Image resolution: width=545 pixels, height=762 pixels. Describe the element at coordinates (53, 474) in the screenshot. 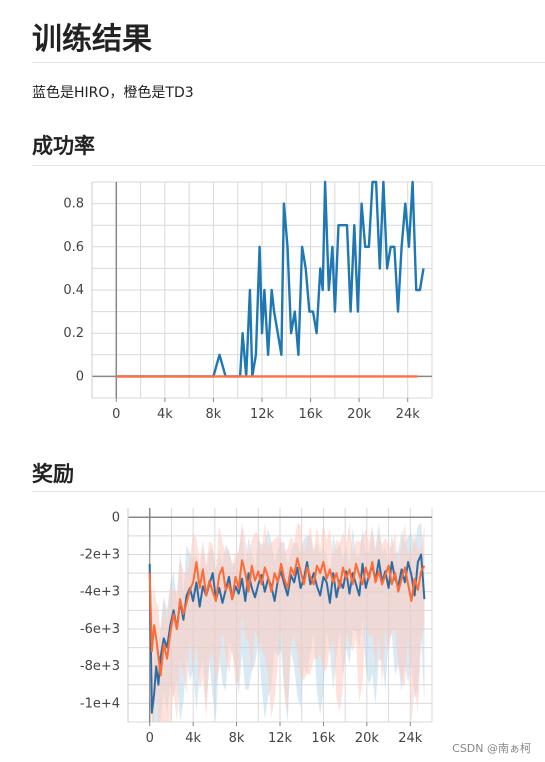

I see `section-title-reward: 奖励` at that location.